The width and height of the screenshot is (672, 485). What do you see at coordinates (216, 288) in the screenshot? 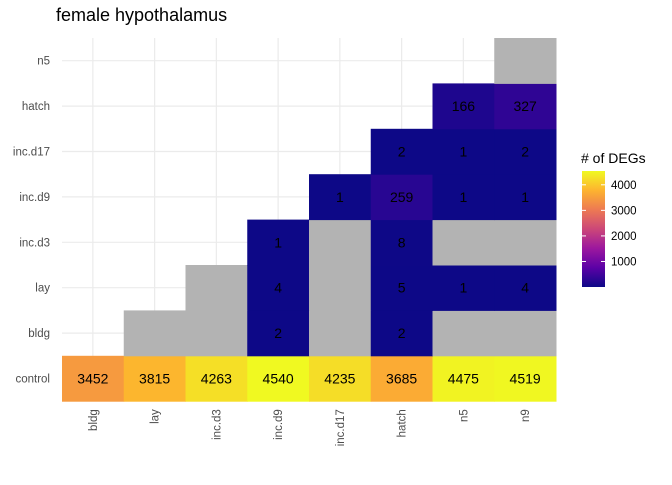
I see `heatmap-cell-inc-d3-lay` at bounding box center [216, 288].